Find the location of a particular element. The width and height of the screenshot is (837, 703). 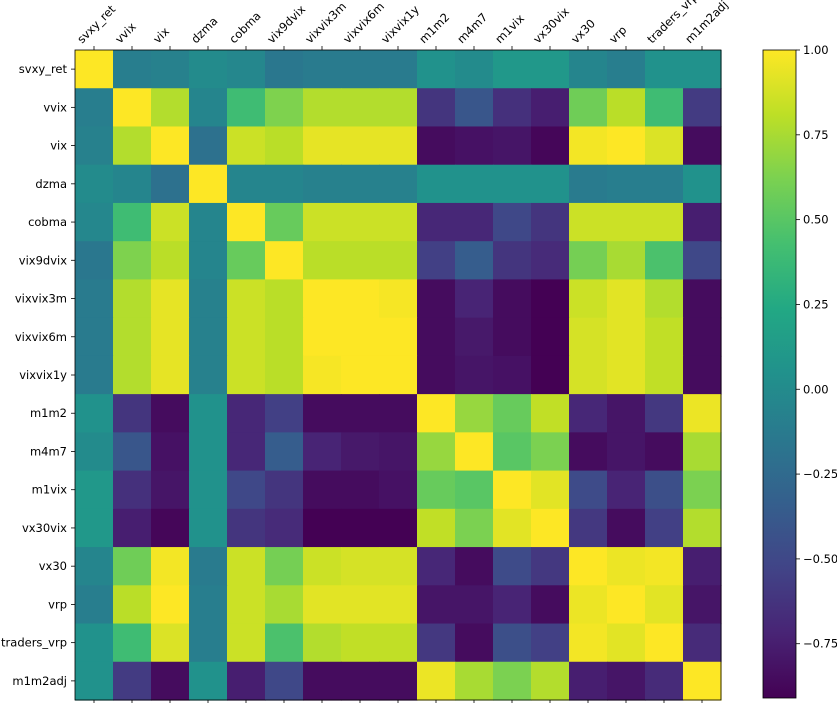

heatmap-cell-vx30vix-svxy_ret is located at coordinates (94, 528).